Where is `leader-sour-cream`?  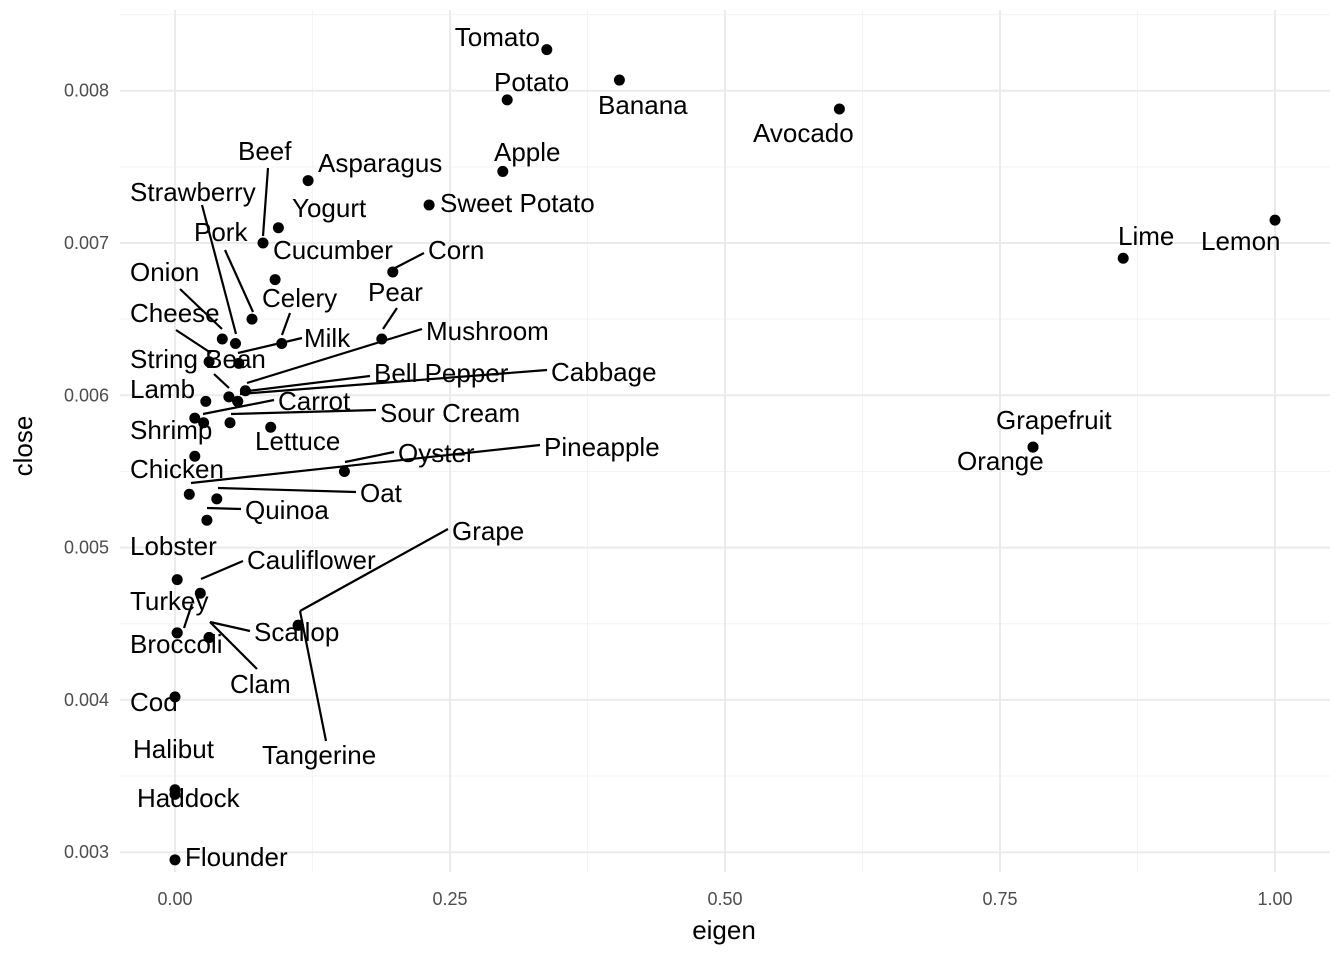
leader-sour-cream is located at coordinates (303, 412).